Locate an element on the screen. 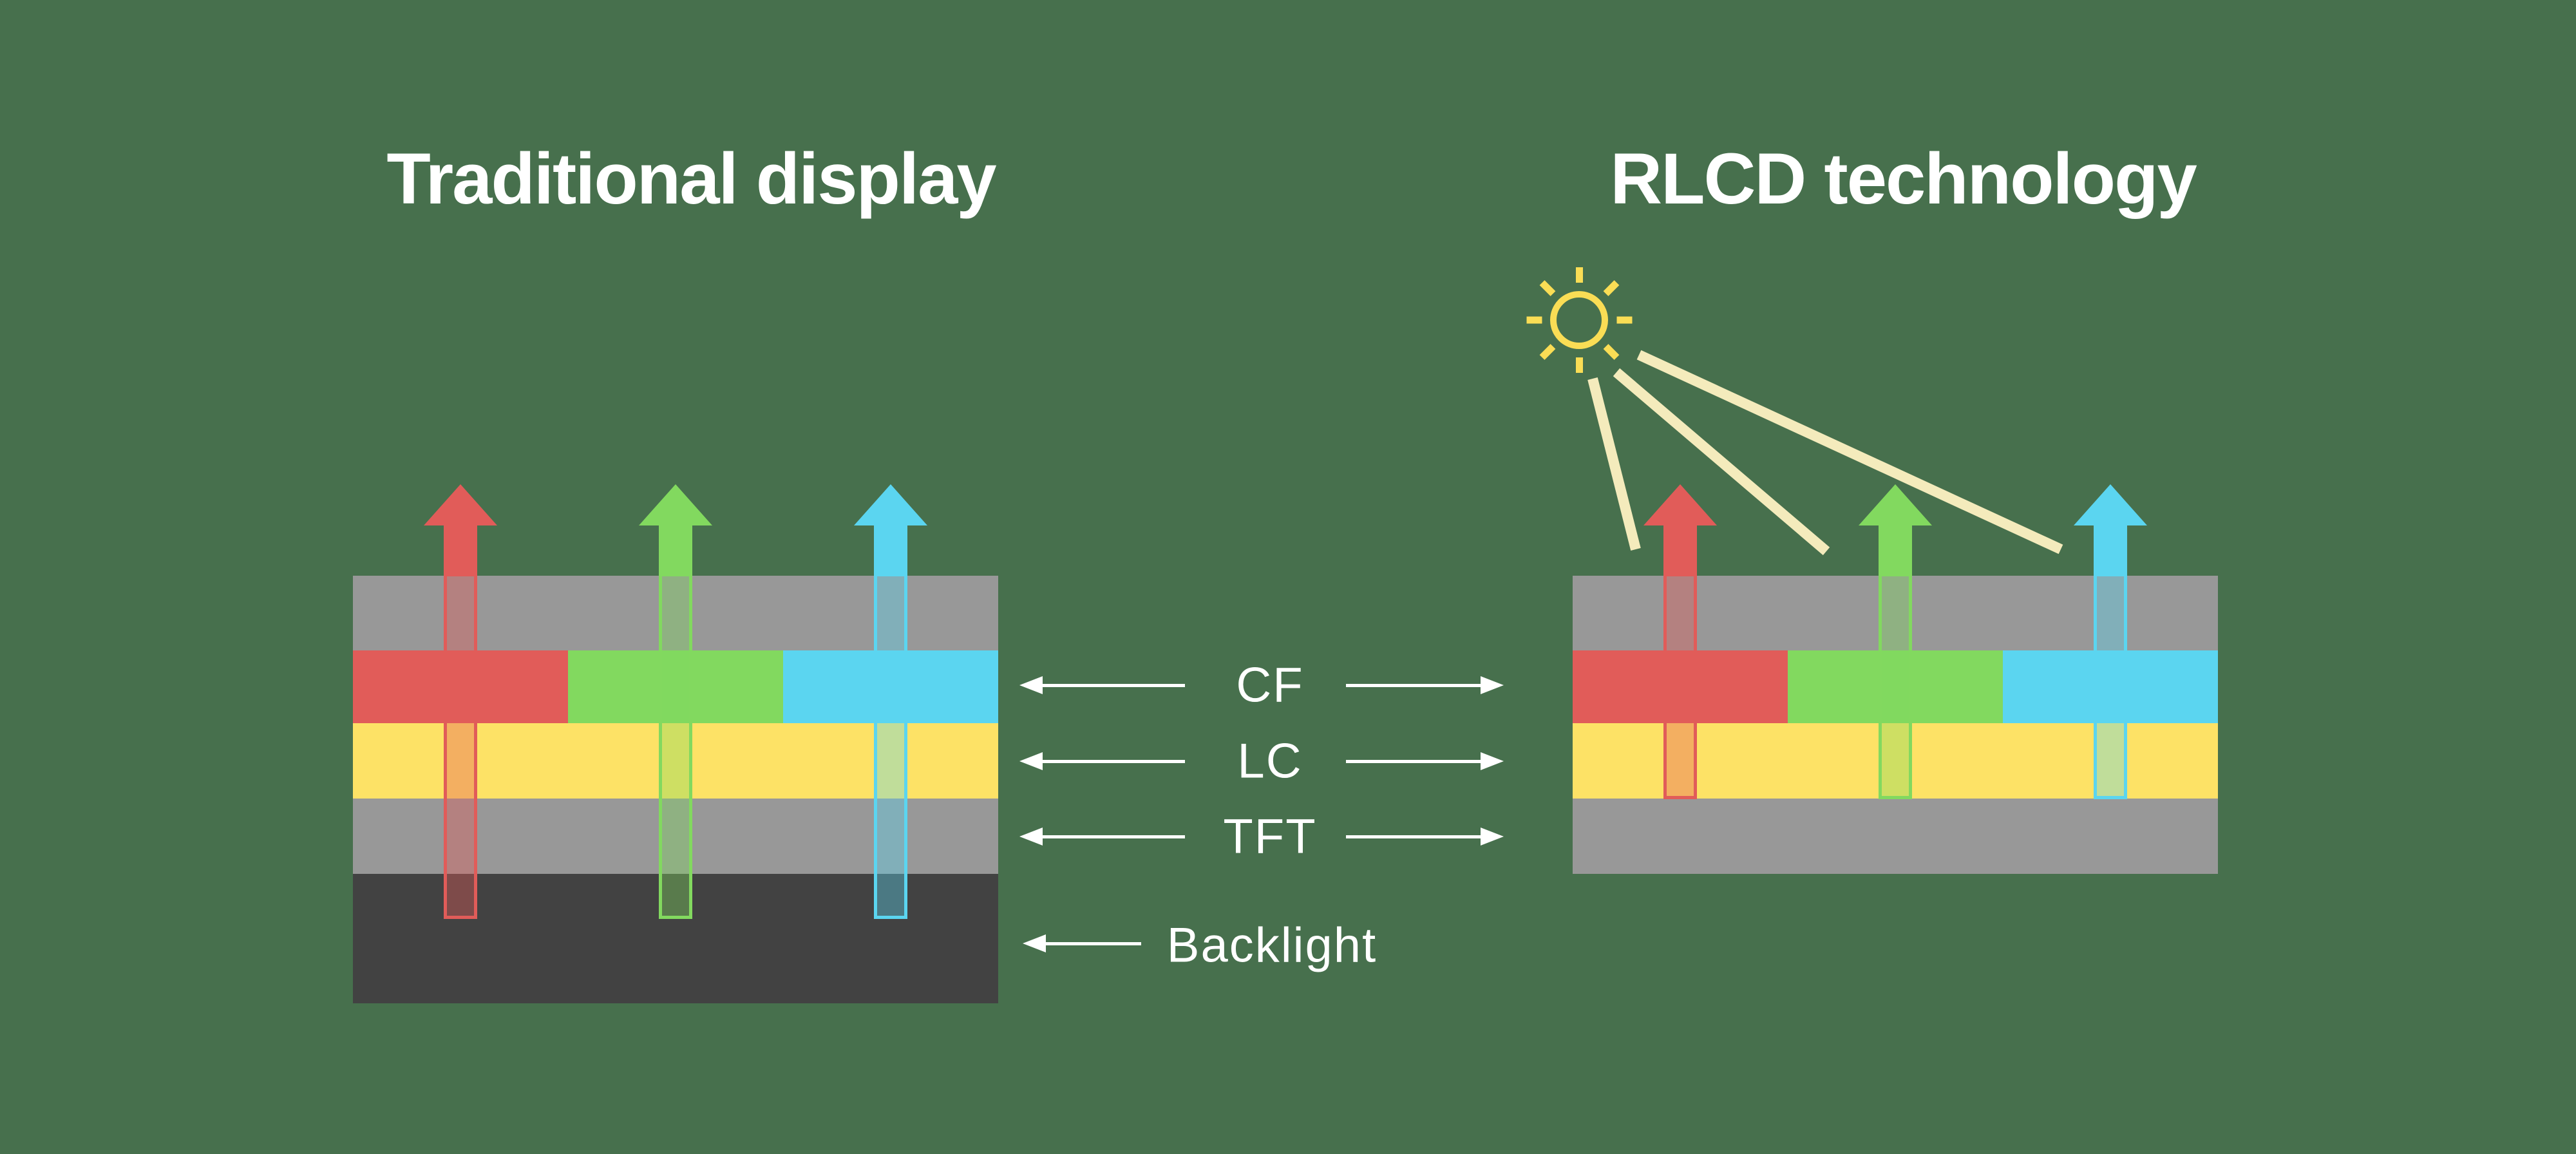 Image resolution: width=2576 pixels, height=1154 pixels. cf-left-arrow-shaft is located at coordinates (1112, 686).